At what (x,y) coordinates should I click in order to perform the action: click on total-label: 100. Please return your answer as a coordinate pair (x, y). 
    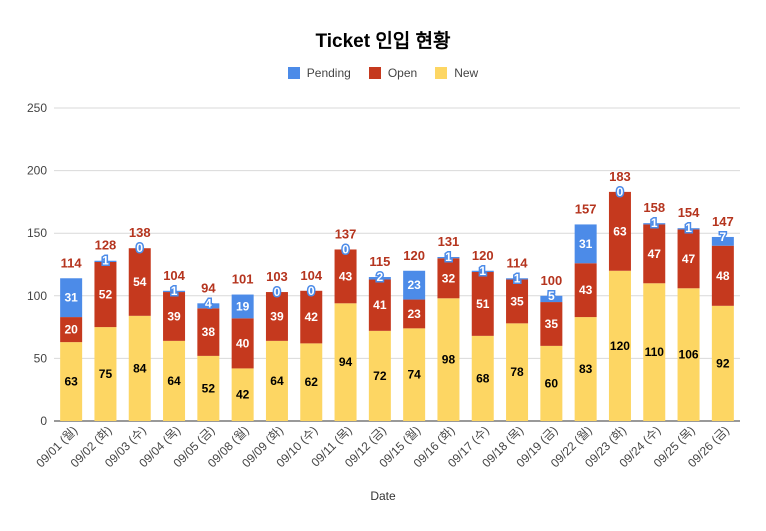
    Looking at the image, I should click on (551, 280).